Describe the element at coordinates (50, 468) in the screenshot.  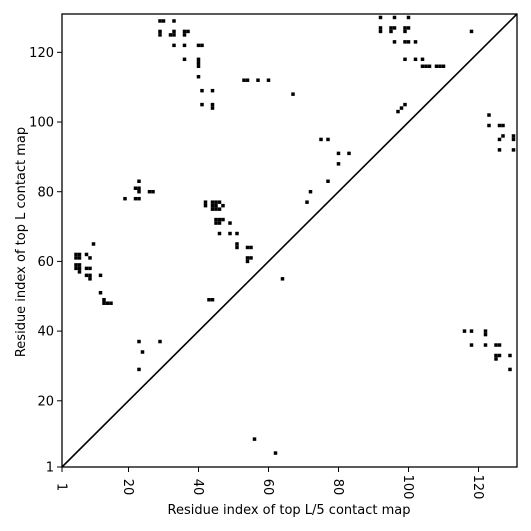
I see `y-tick-label: 1` at that location.